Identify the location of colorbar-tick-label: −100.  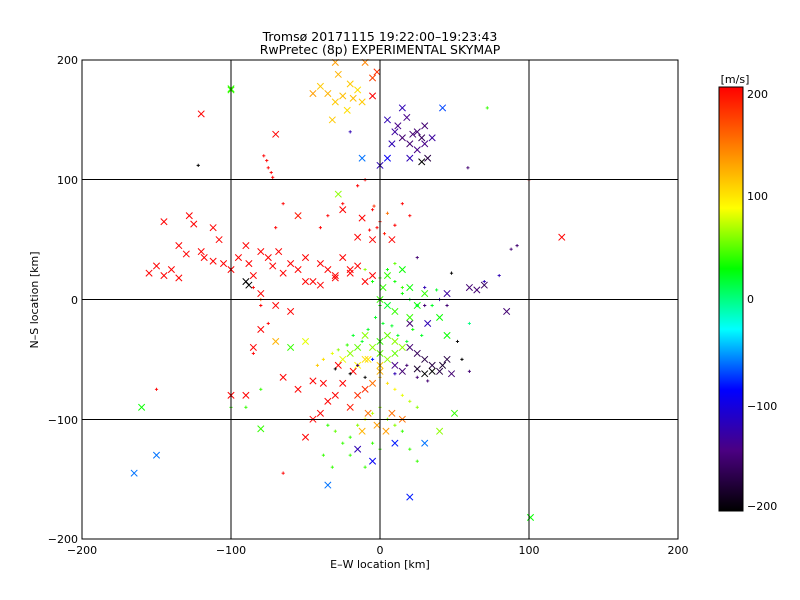
(762, 406).